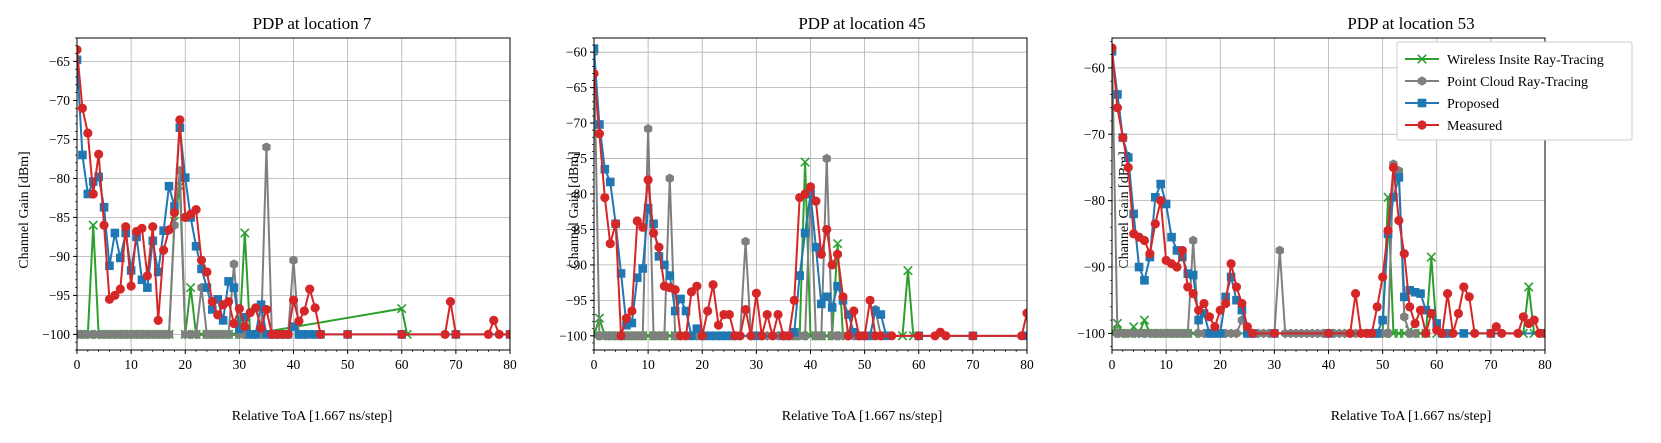  I want to click on legend-entry-proposed: Proposed, so click(1452, 104).